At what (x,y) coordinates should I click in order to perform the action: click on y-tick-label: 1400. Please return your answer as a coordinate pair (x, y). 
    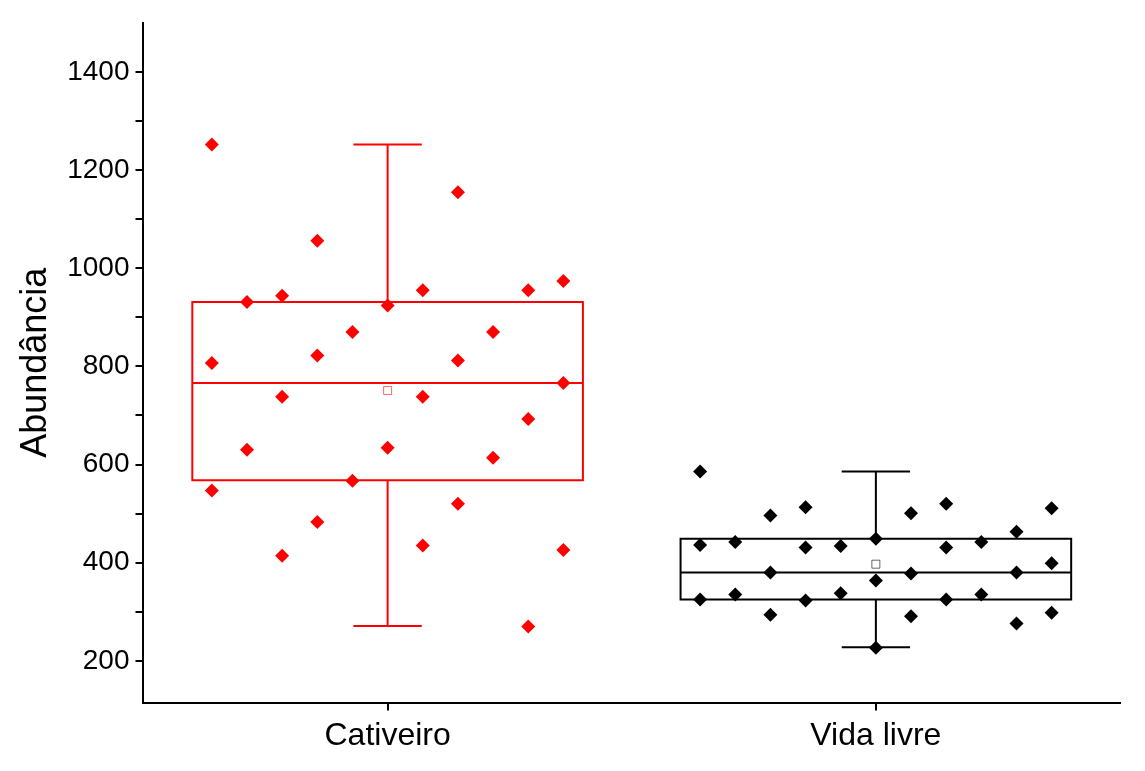
    Looking at the image, I should click on (98, 70).